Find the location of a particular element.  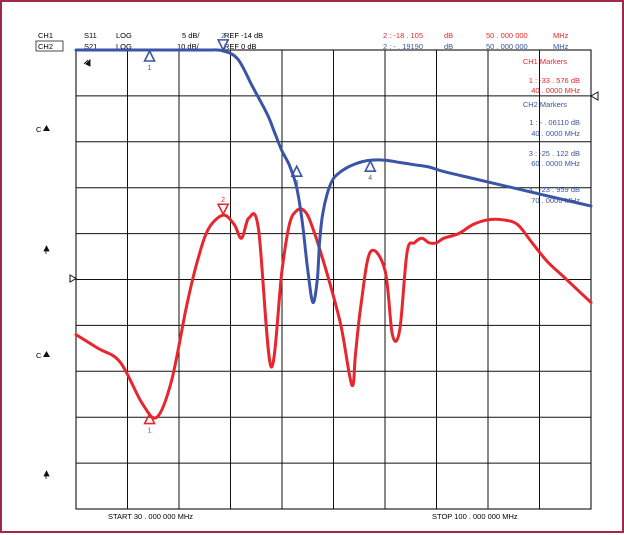

marker-ch2-2: 2 is located at coordinates (223, 42).